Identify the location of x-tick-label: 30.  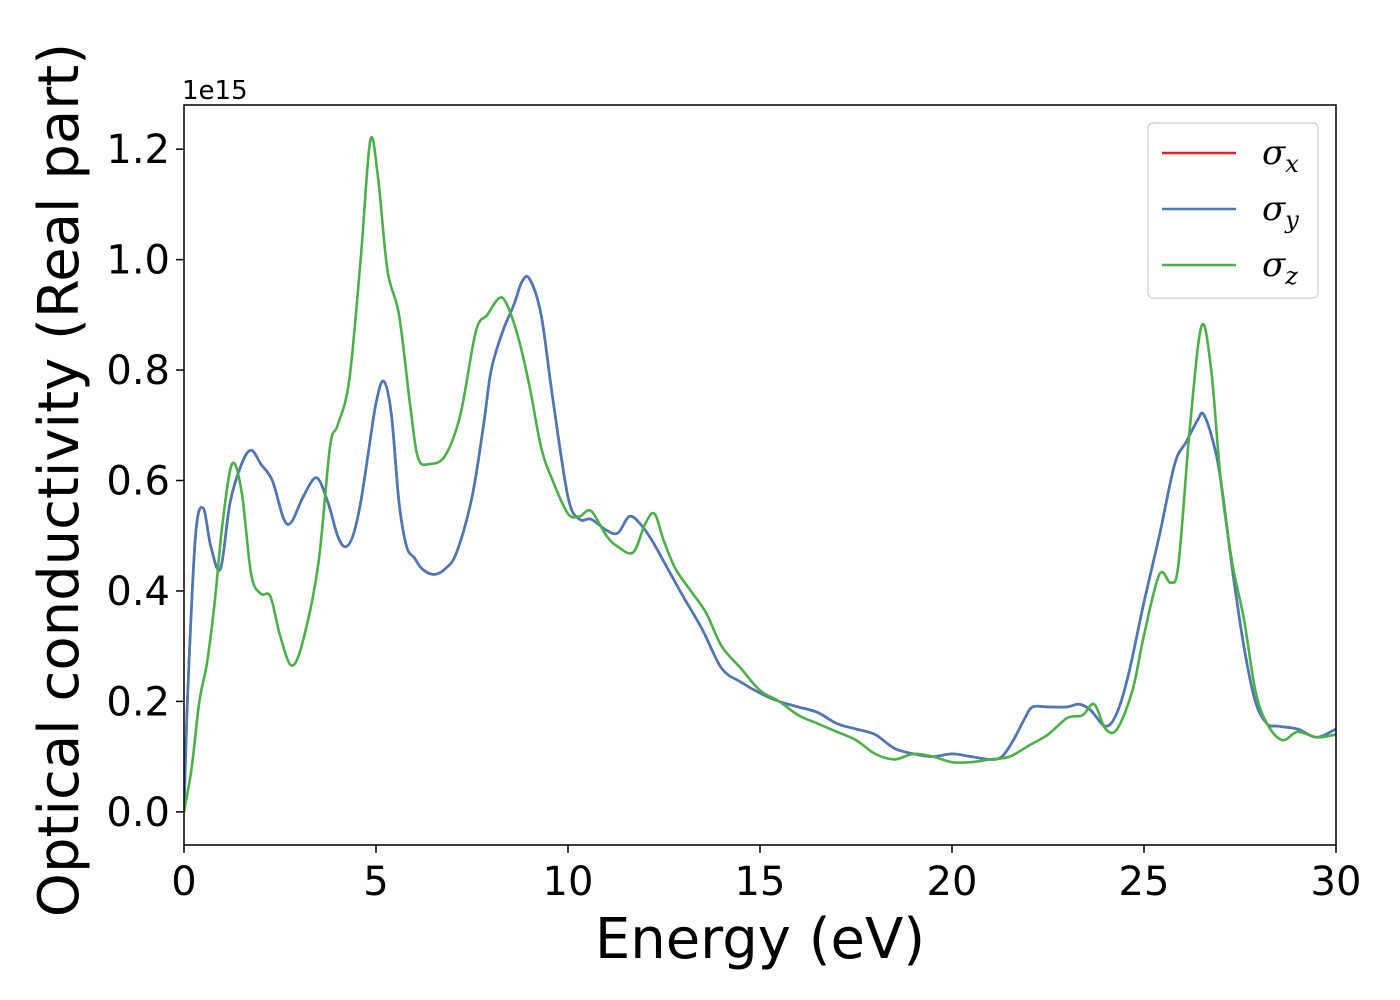
(1336, 882).